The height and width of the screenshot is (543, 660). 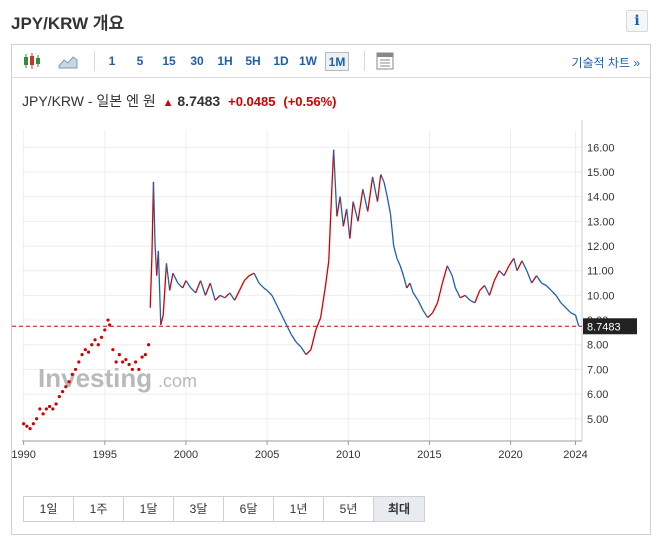 What do you see at coordinates (199, 101) in the screenshot?
I see `last-price: 8.7483` at bounding box center [199, 101].